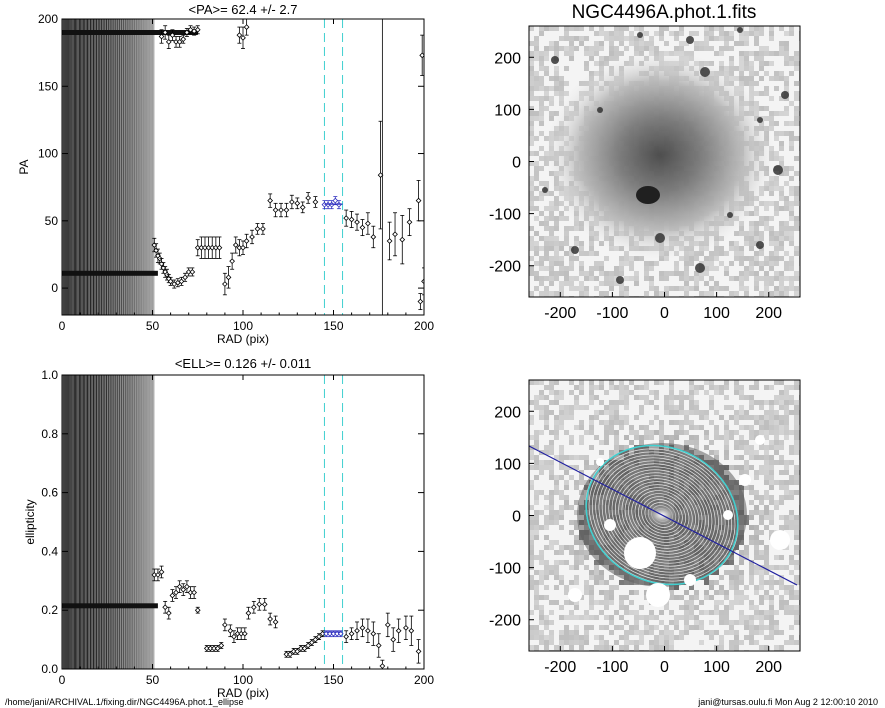 The image size is (885, 708). I want to click on star-source, so click(700, 268).